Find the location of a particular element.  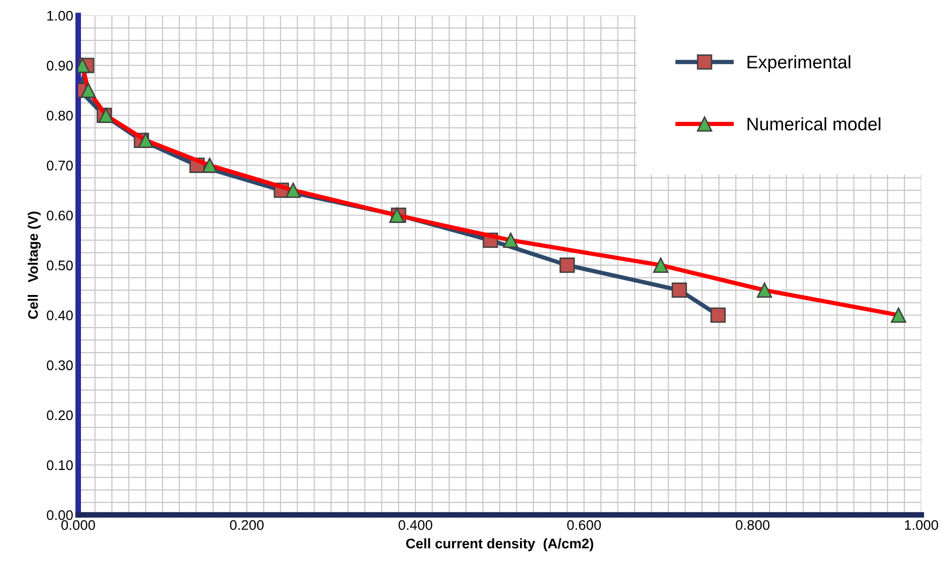

y-tick-label: 0.30 is located at coordinates (59, 365).